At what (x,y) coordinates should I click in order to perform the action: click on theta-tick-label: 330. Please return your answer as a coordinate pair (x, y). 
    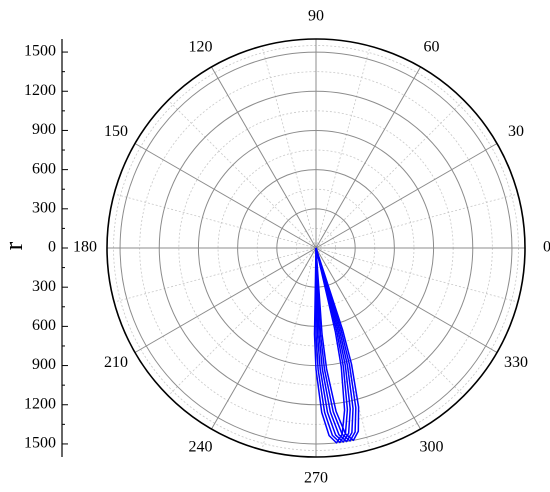
    Looking at the image, I should click on (516, 362).